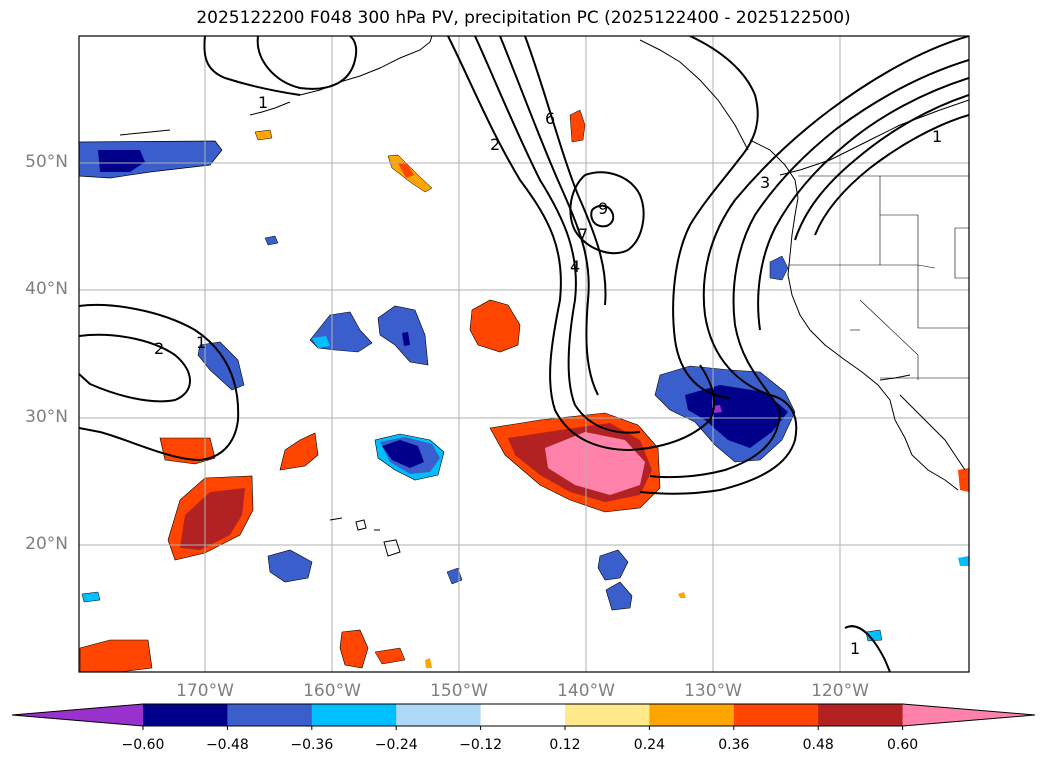 The image size is (1047, 765). What do you see at coordinates (734, 745) in the screenshot?
I see `colorbar-tick-label: 0.36` at bounding box center [734, 745].